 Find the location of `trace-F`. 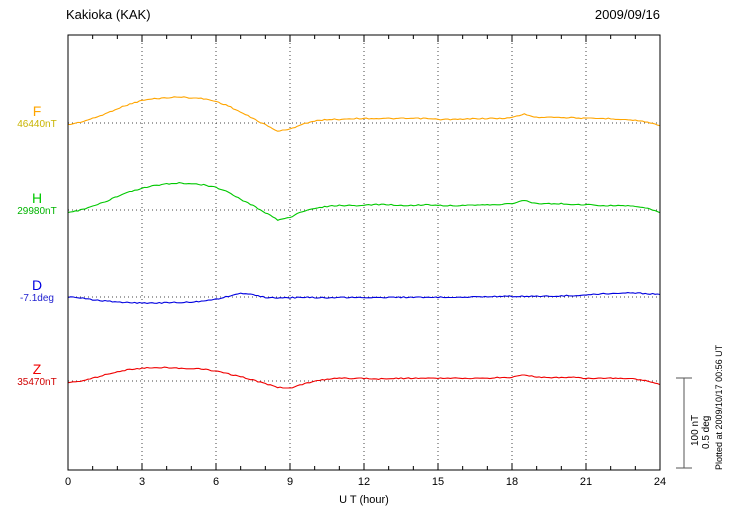

trace-F is located at coordinates (364, 114).